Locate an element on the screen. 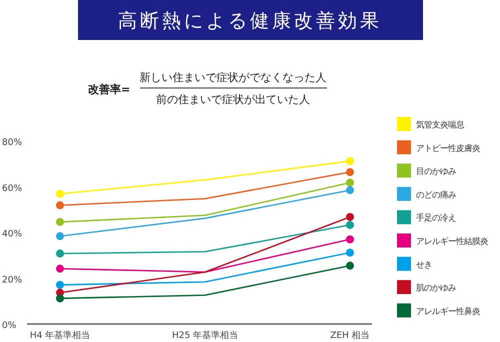 The width and height of the screenshot is (500, 342). chart-title: 高断熱による健康改善効果 is located at coordinates (250, 21).